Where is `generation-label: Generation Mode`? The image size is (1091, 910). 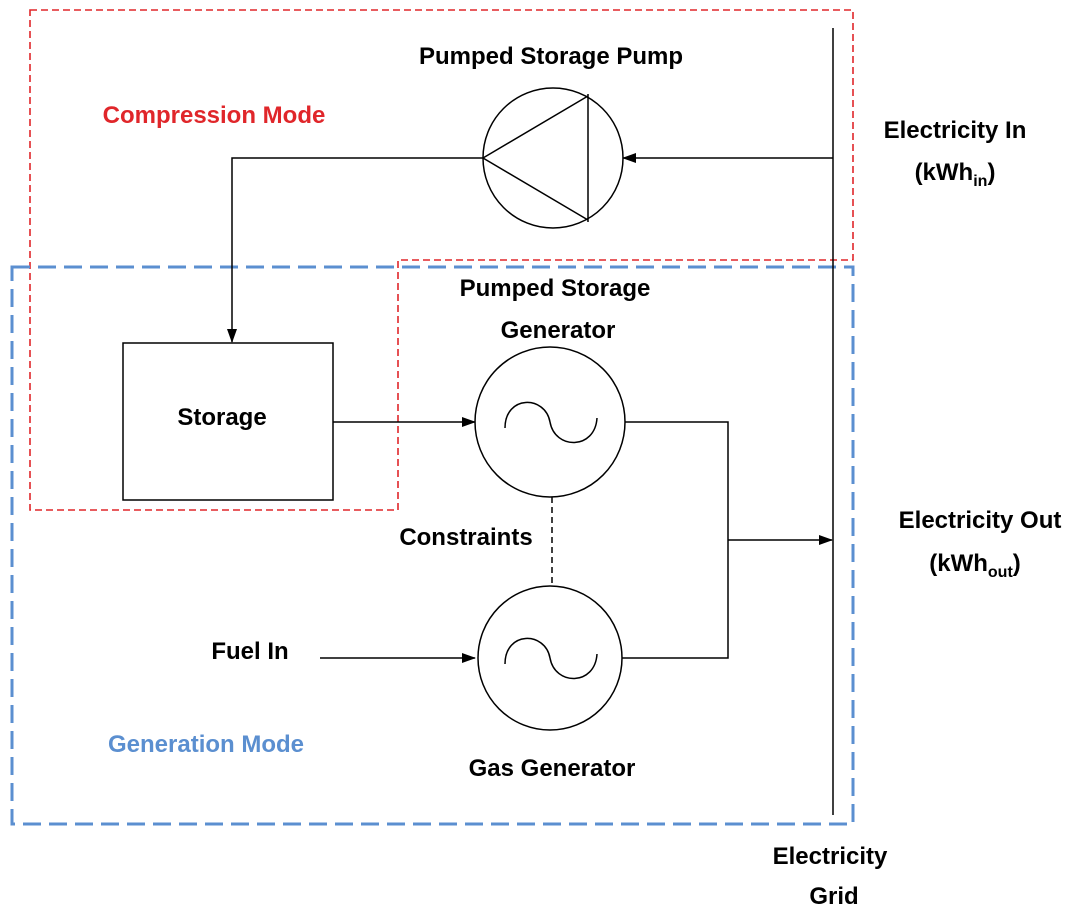 generation-label: Generation Mode is located at coordinates (206, 744).